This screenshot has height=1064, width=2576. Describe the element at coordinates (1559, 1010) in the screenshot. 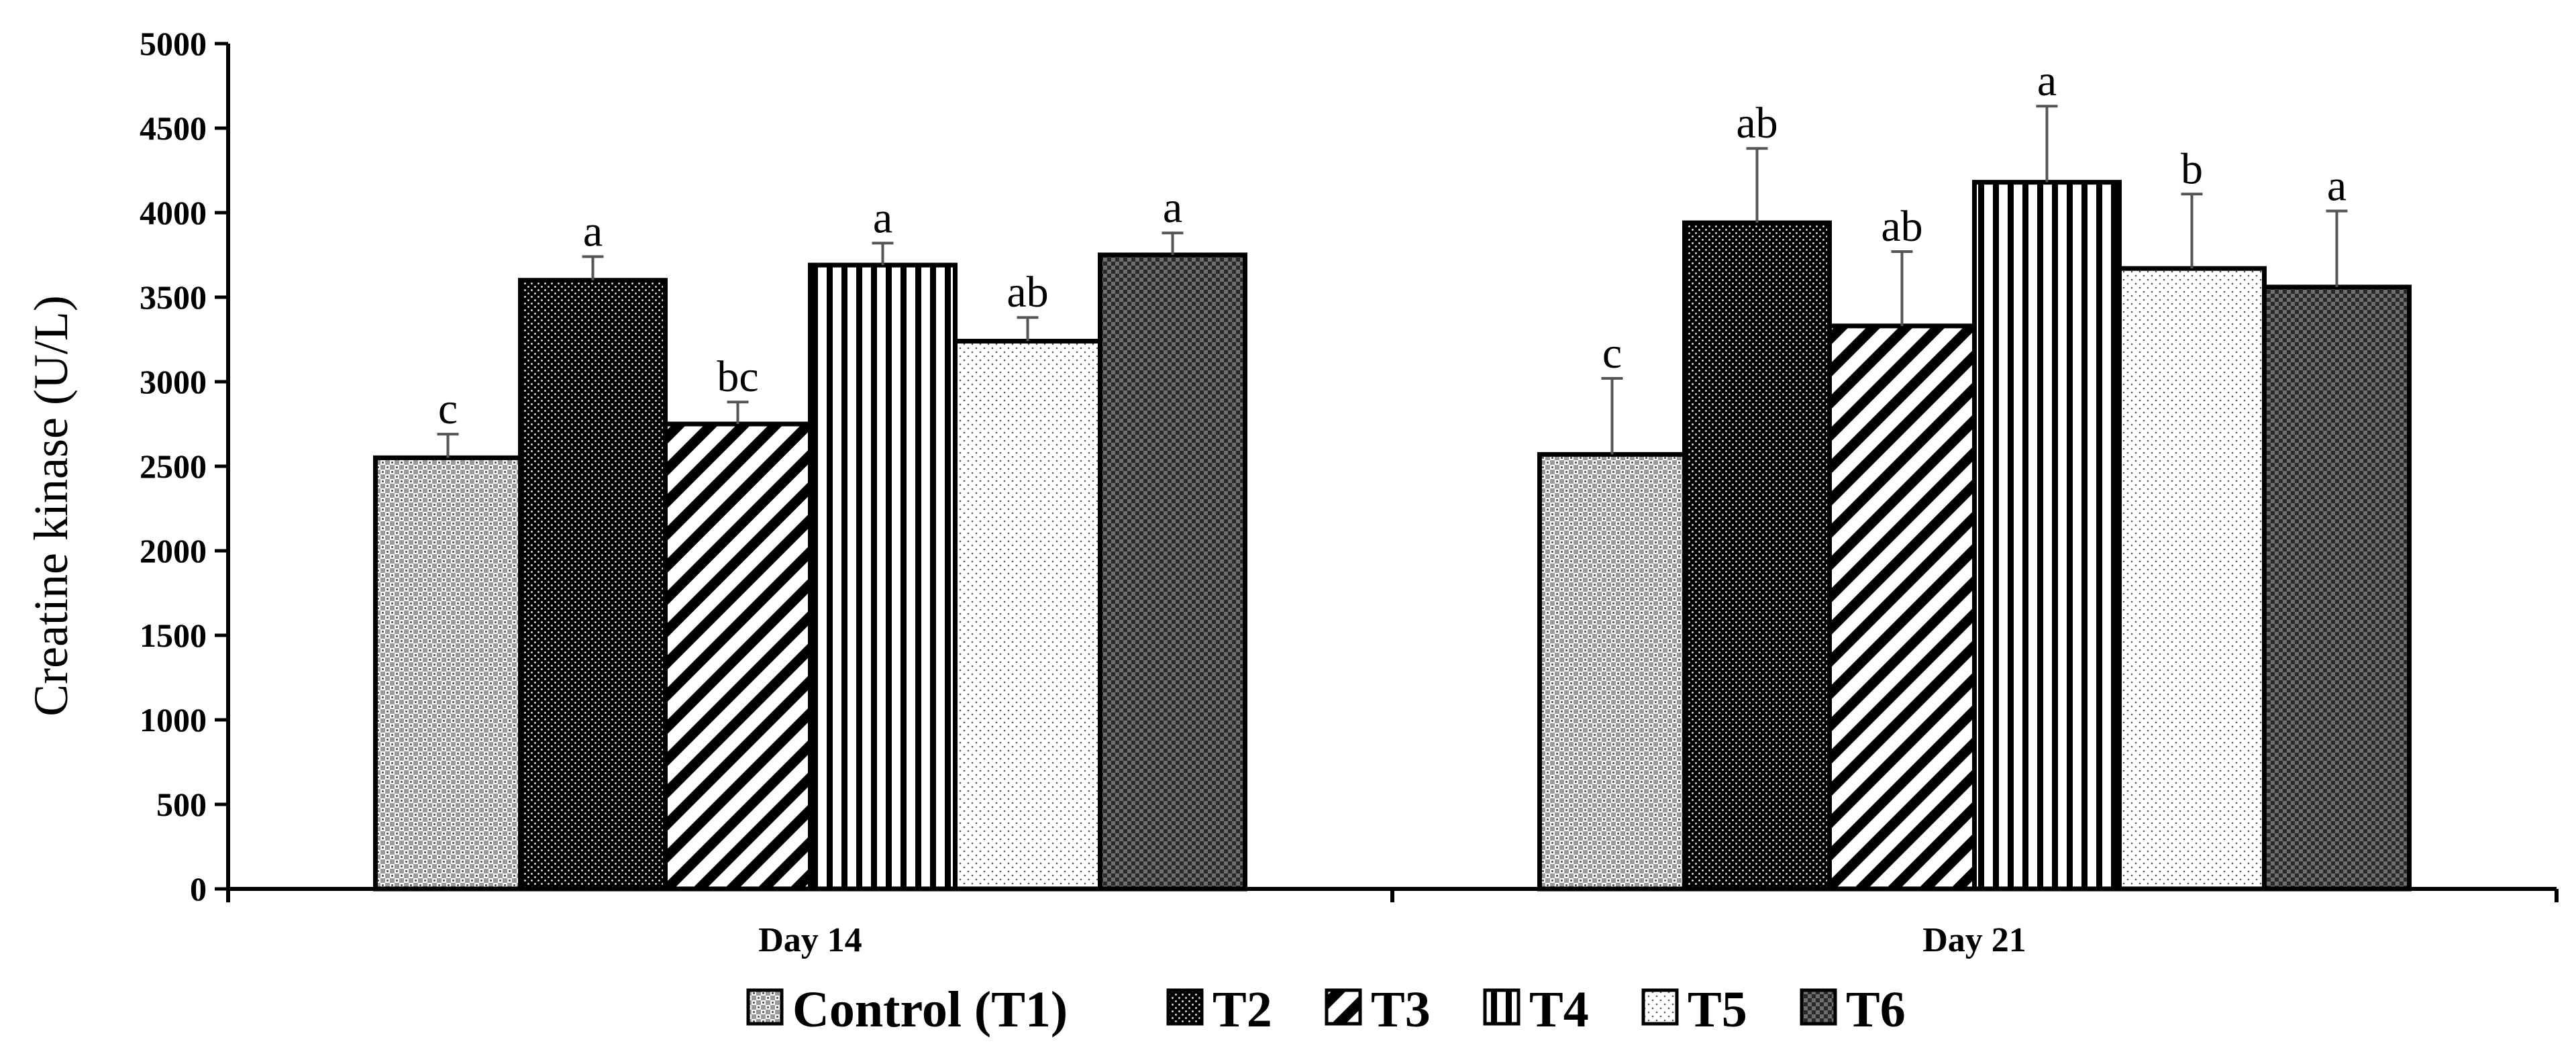

I see `legend-label: T4` at that location.